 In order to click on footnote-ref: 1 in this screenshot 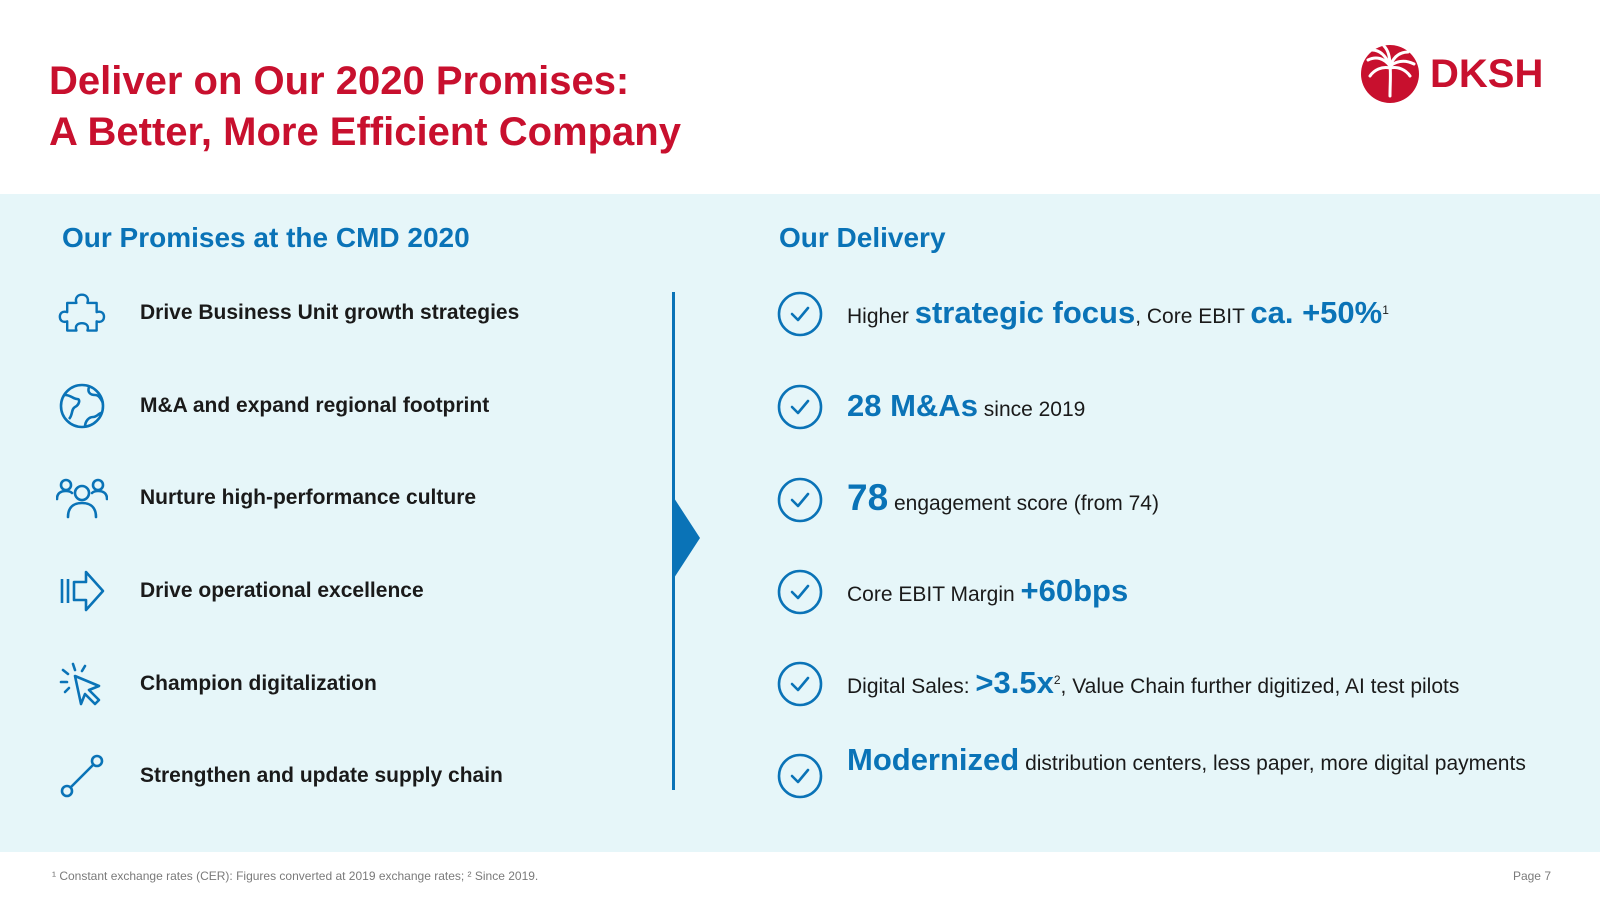, I will do `click(1385, 309)`.